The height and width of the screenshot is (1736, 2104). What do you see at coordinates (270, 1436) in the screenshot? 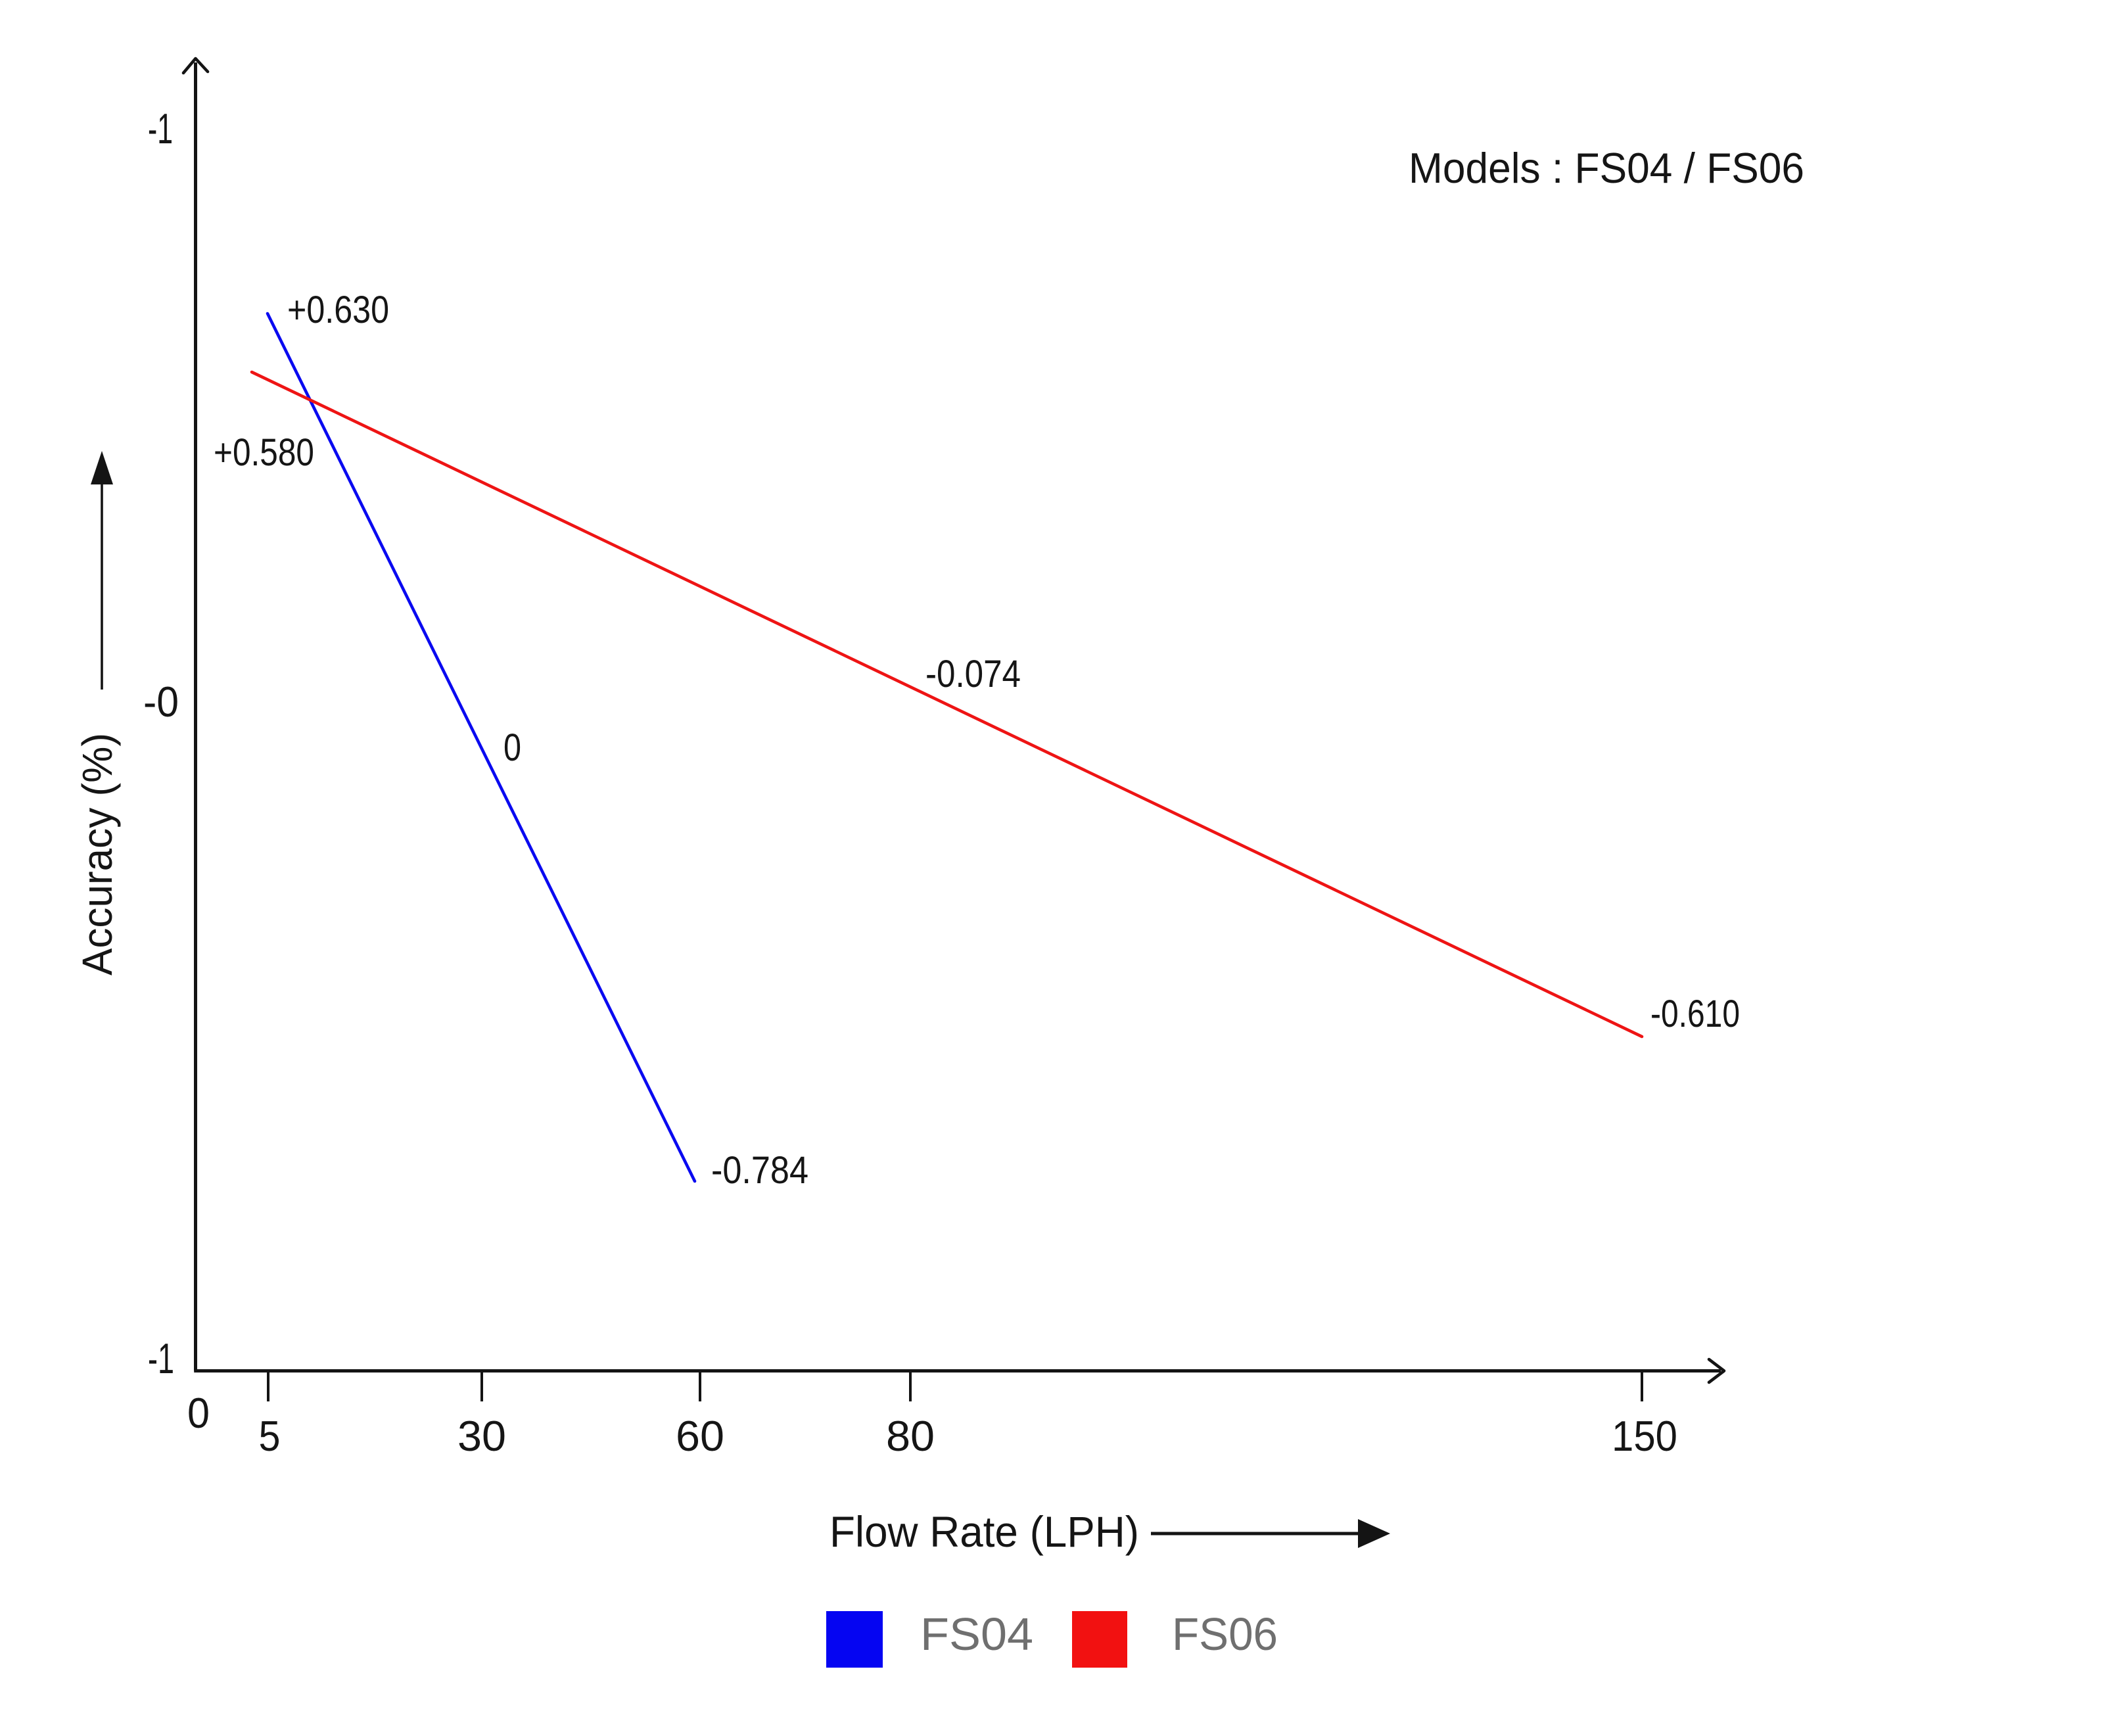
I see `svg-text: 5` at bounding box center [270, 1436].